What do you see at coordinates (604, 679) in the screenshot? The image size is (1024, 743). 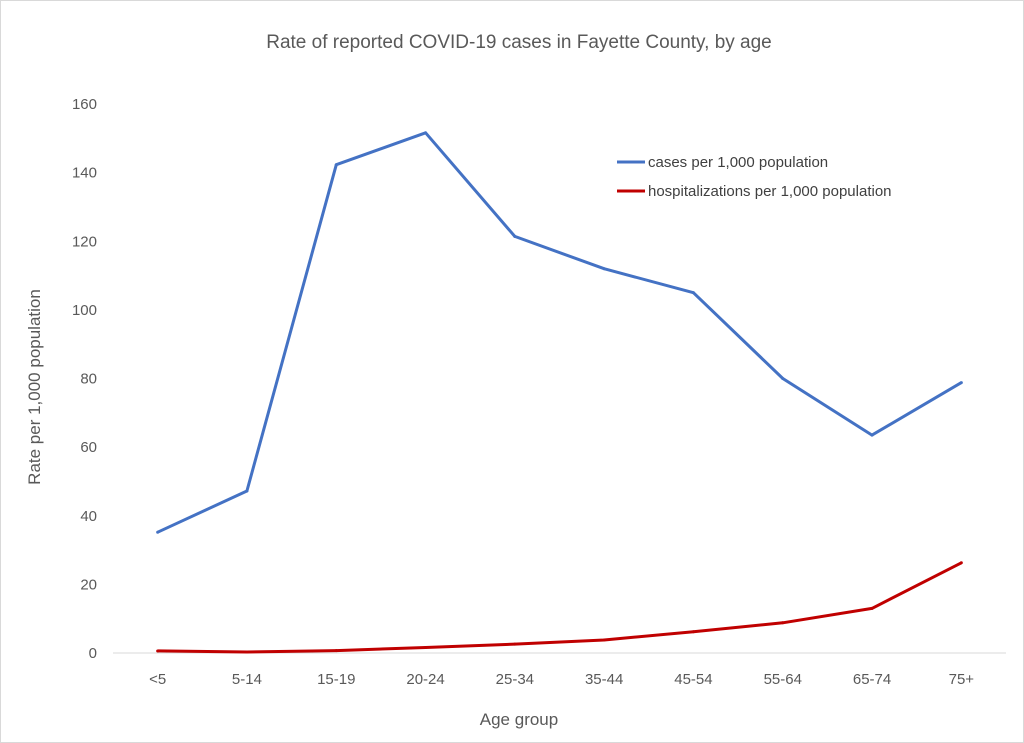 I see `x-tick-label: 35-44` at bounding box center [604, 679].